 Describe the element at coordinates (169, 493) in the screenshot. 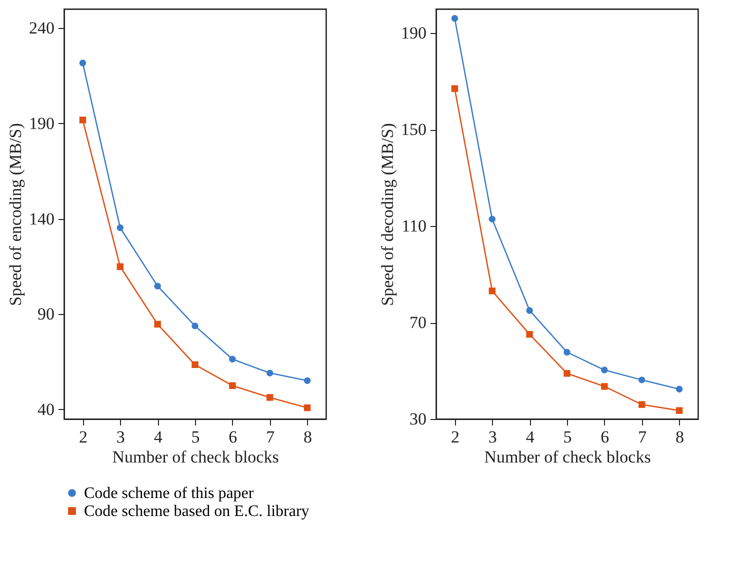

I see `legend-label: Code scheme of this paper` at that location.